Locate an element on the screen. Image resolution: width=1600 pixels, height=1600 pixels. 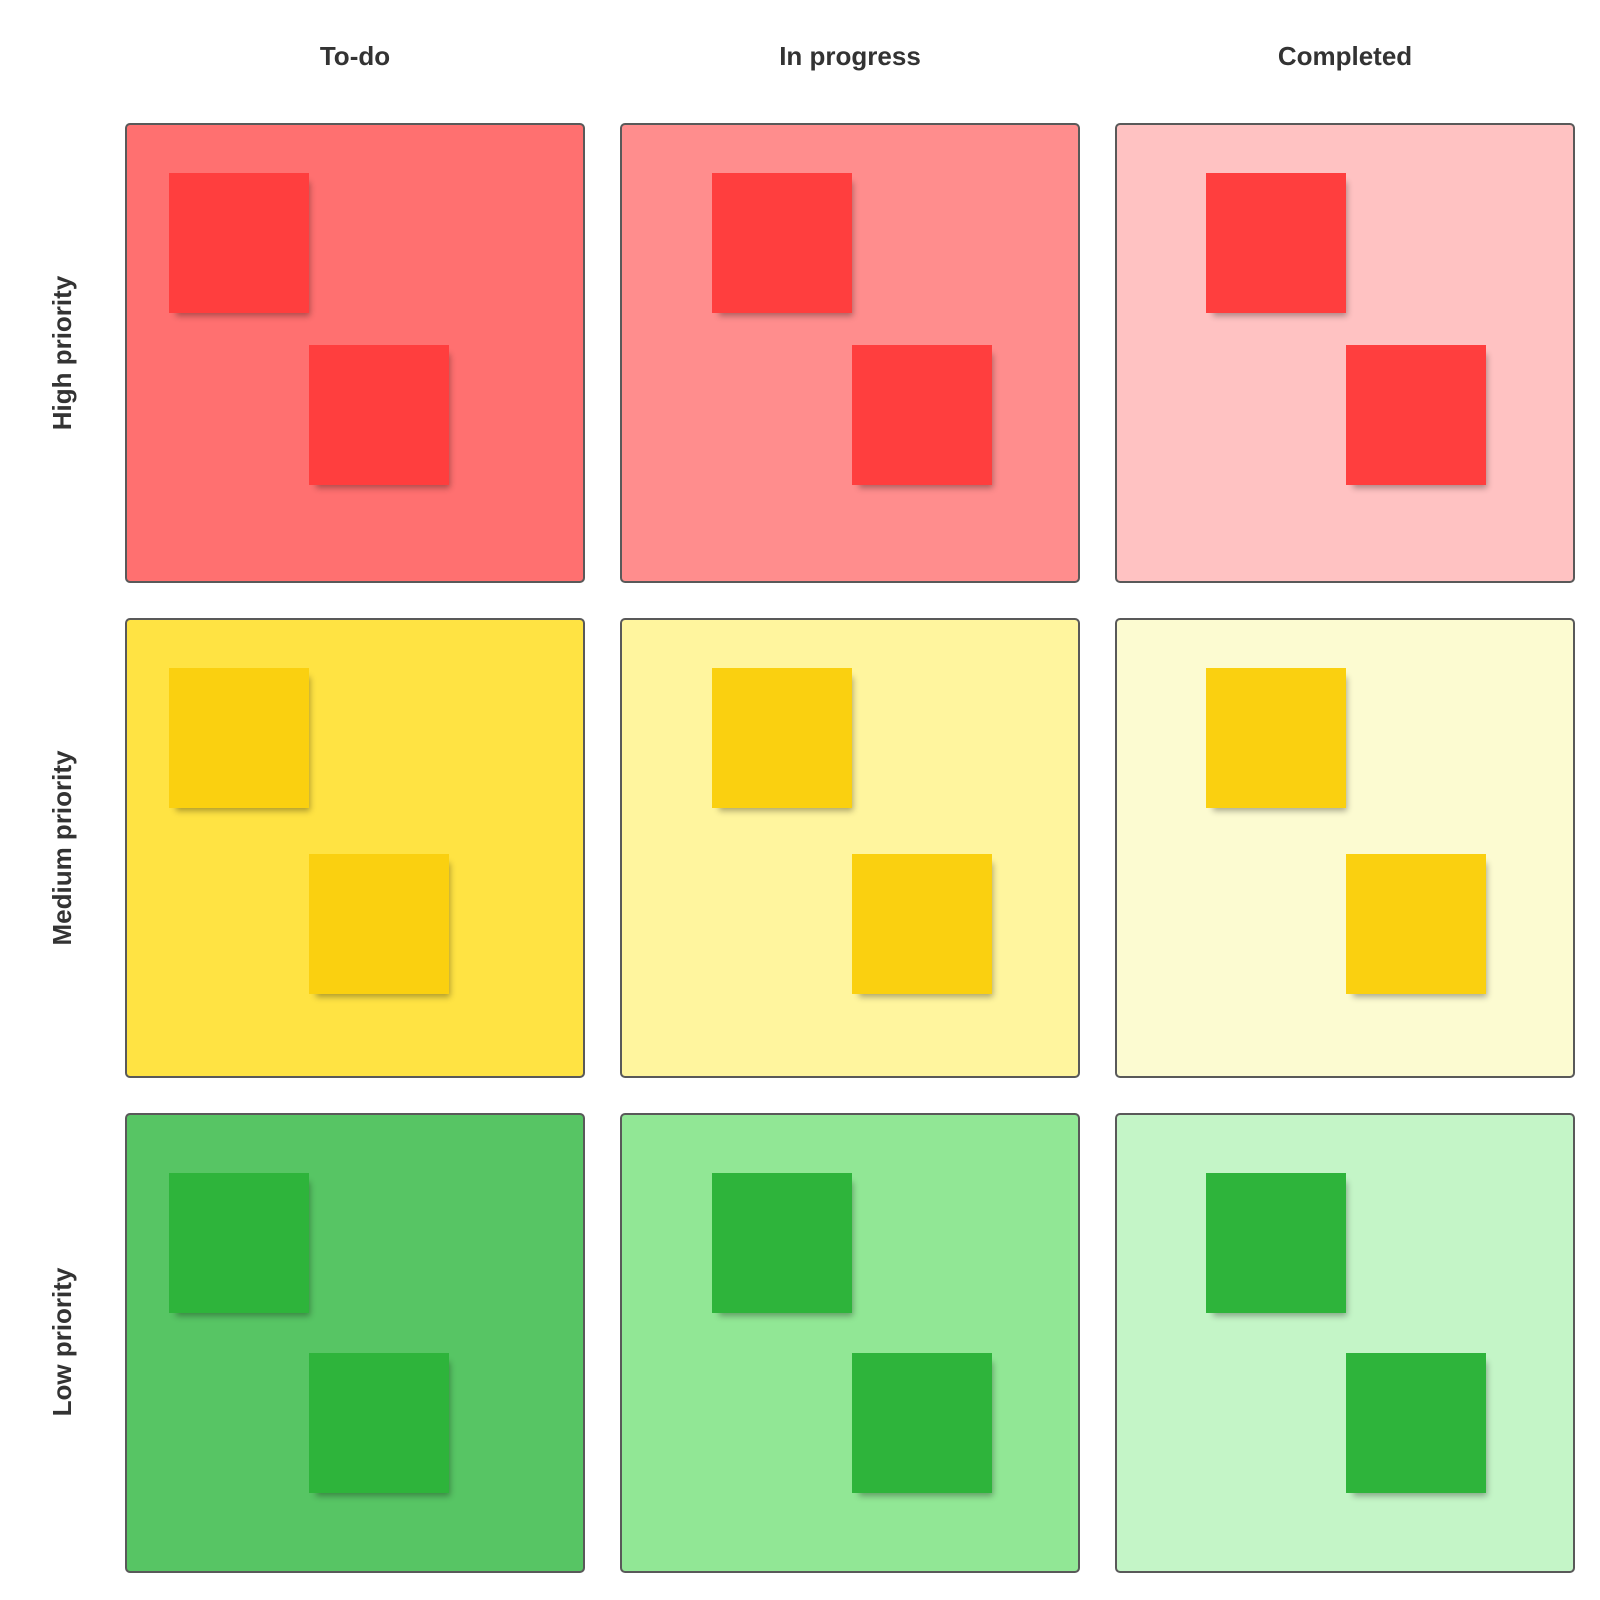
cell-low-completed is located at coordinates (1345, 1343).